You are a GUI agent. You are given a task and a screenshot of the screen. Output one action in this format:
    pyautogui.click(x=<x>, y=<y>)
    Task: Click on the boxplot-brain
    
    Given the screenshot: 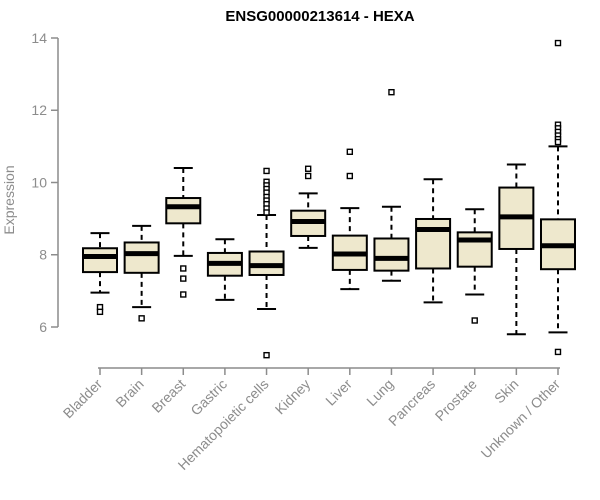 What is the action you would take?
    pyautogui.click(x=141, y=273)
    